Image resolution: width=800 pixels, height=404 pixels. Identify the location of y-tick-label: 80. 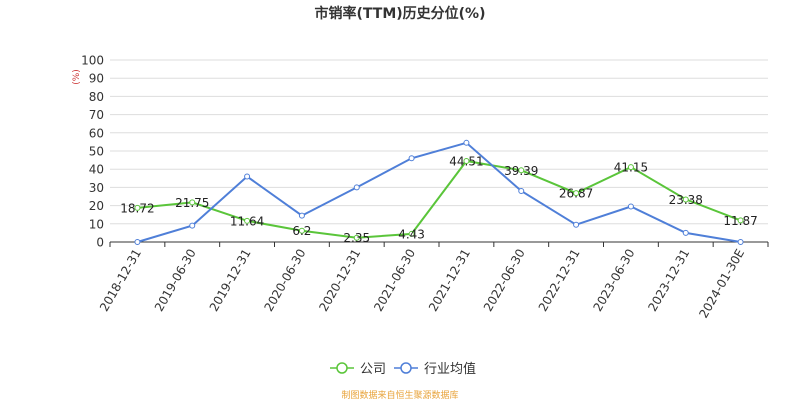
(96, 97).